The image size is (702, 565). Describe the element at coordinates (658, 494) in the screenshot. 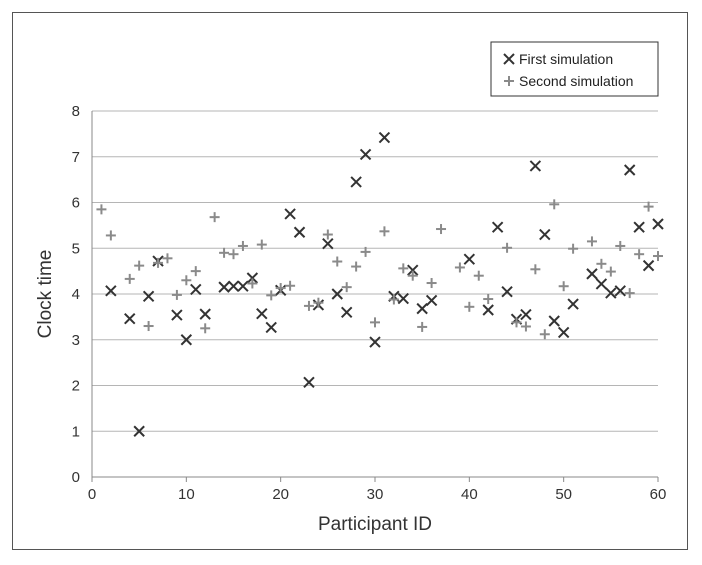

I see `x-tick-label: 60` at that location.